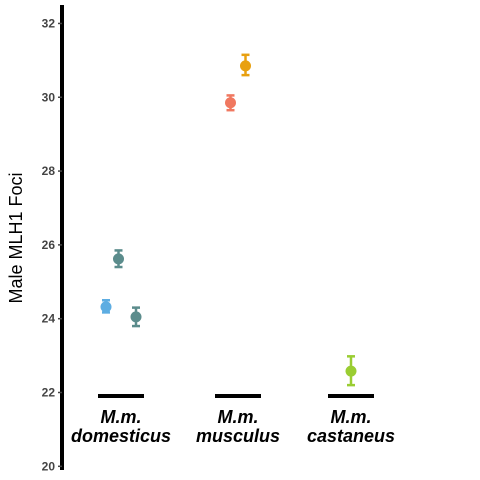  What do you see at coordinates (121, 436) in the screenshot?
I see `group-label-line2: domesticus` at bounding box center [121, 436].